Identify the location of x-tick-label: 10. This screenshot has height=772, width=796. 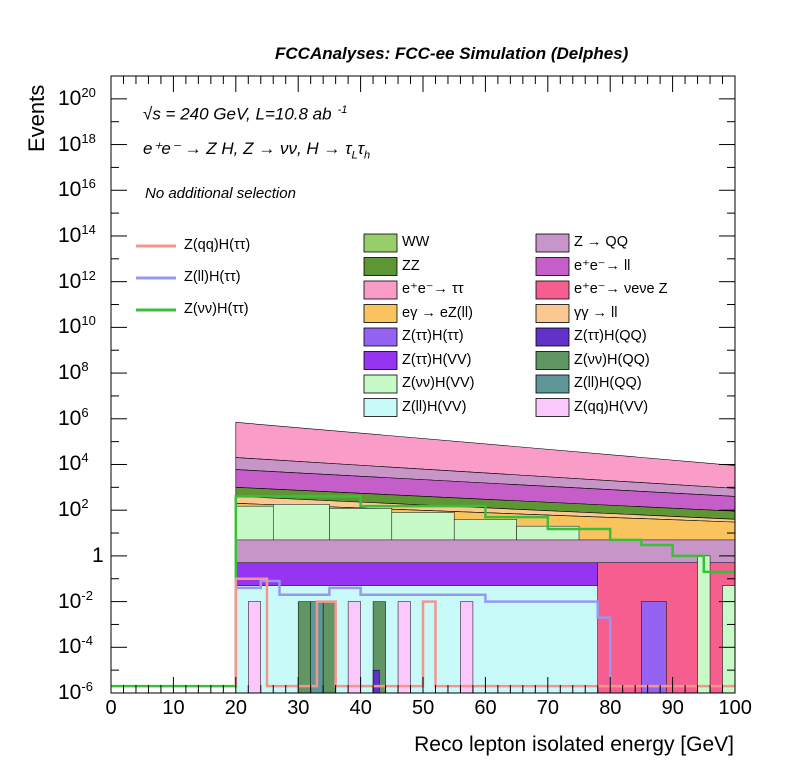
(173, 708).